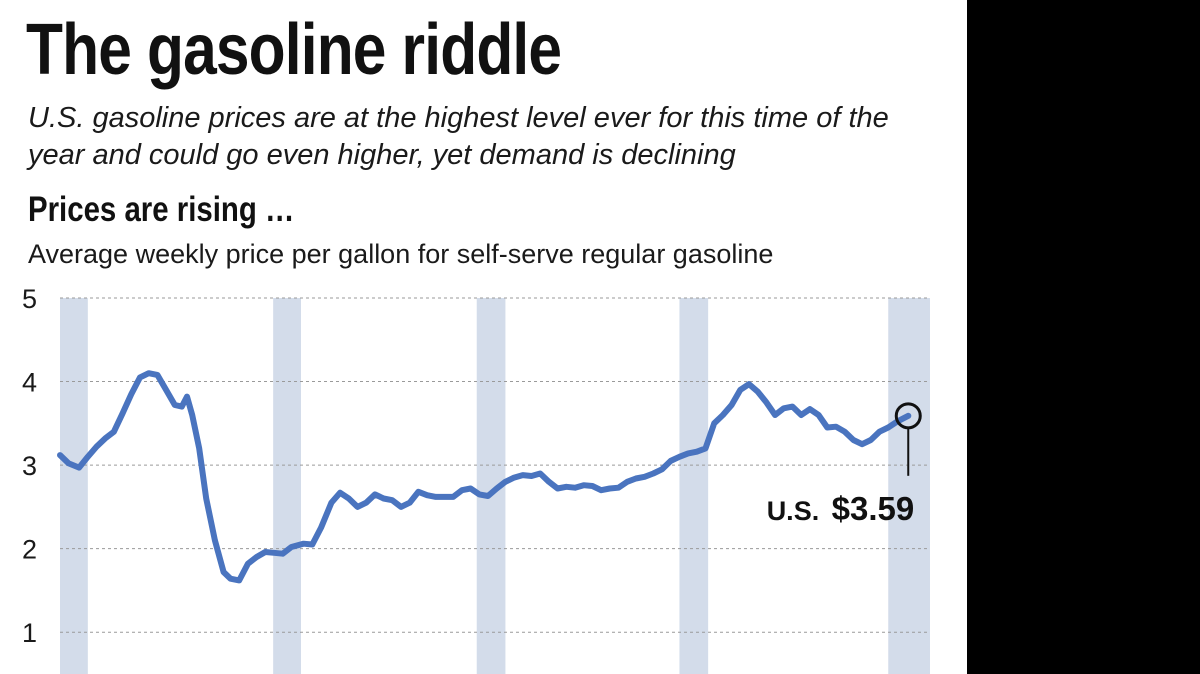 This screenshot has width=1200, height=674. What do you see at coordinates (793, 511) in the screenshot?
I see `callout-region-label: U.S.` at bounding box center [793, 511].